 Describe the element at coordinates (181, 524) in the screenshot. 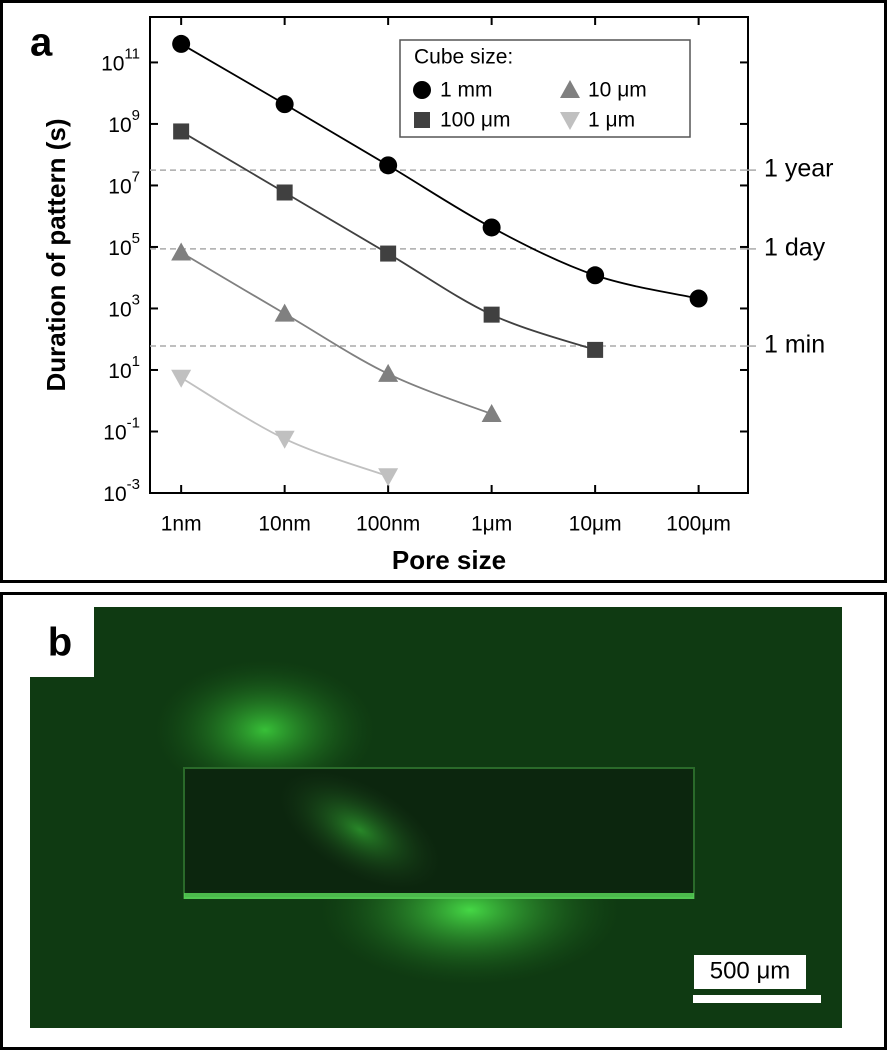

I see `x-tick-label: 1nm` at that location.